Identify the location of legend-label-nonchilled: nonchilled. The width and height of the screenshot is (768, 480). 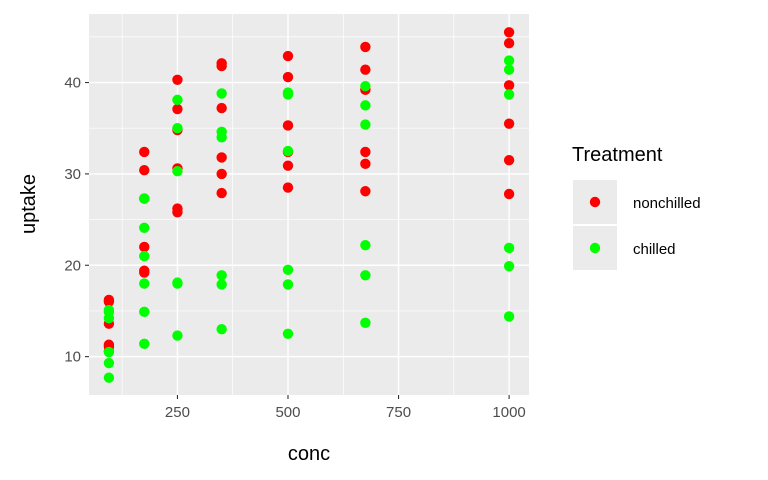
(667, 203).